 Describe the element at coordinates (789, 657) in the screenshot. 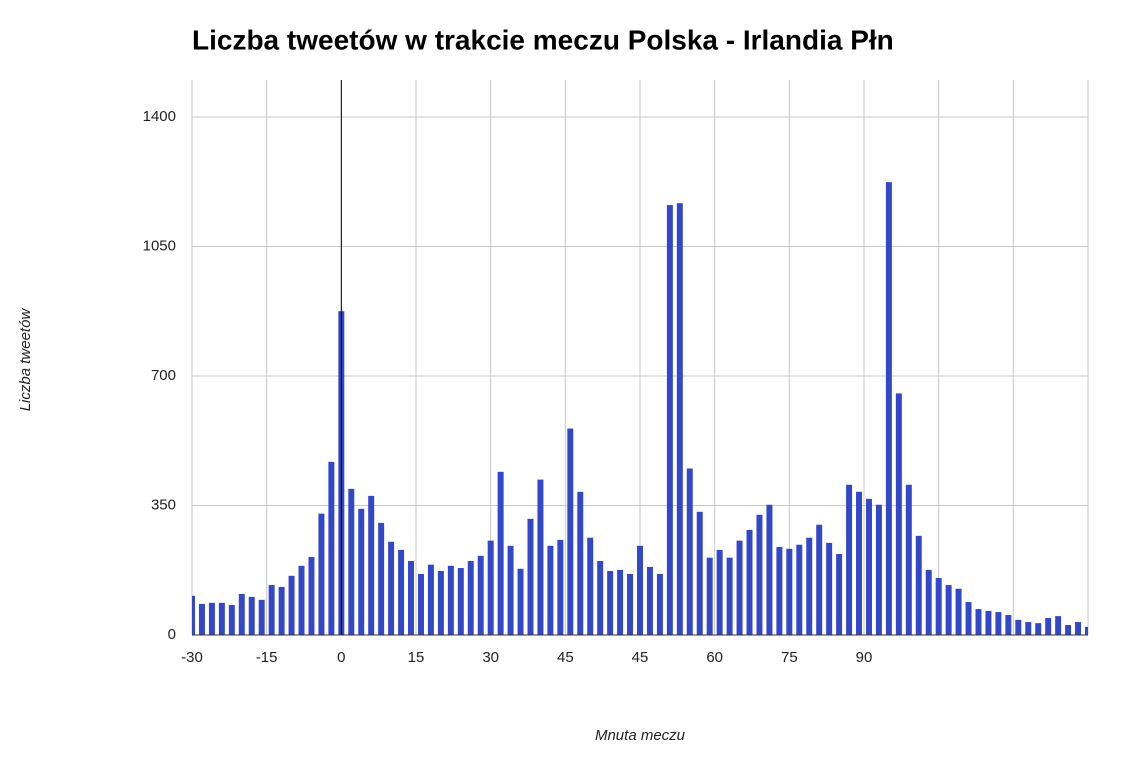

I see `x-tick-label: 75` at that location.